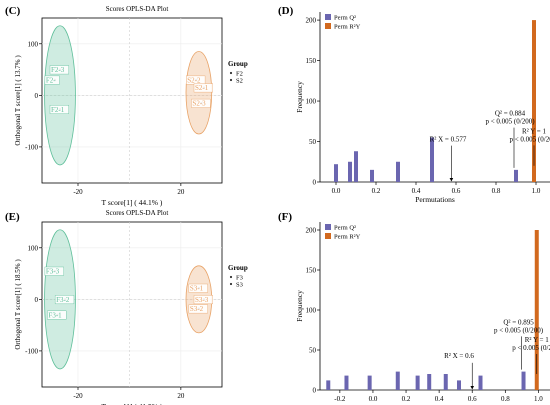 Image resolution: width=550 pixels, height=405 pixels. I want to click on x-axis-label: Permutations, so click(435, 404).